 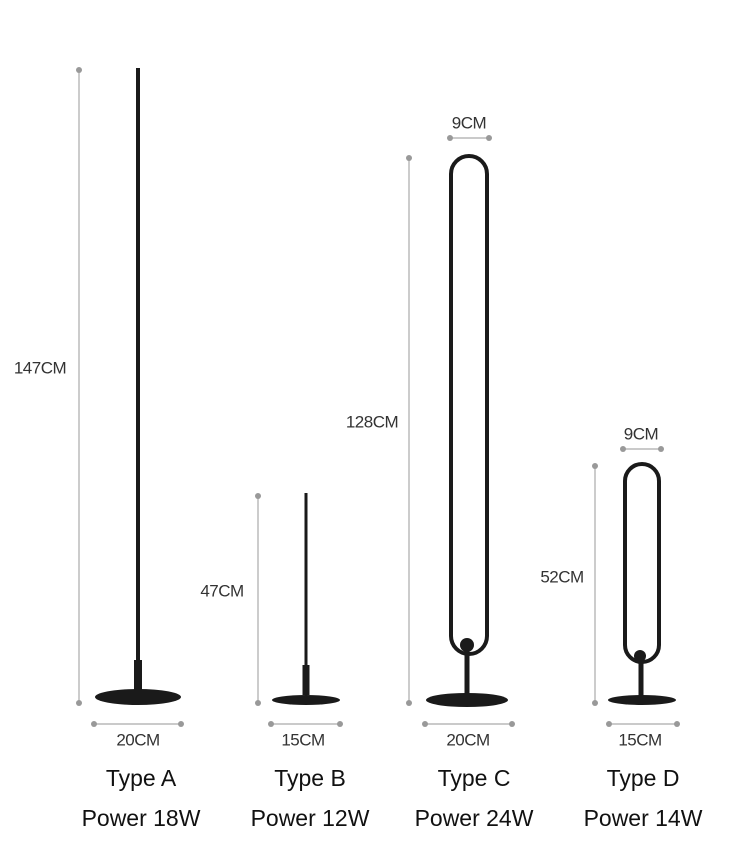 I want to click on height-label: 52CM, so click(x=561, y=576).